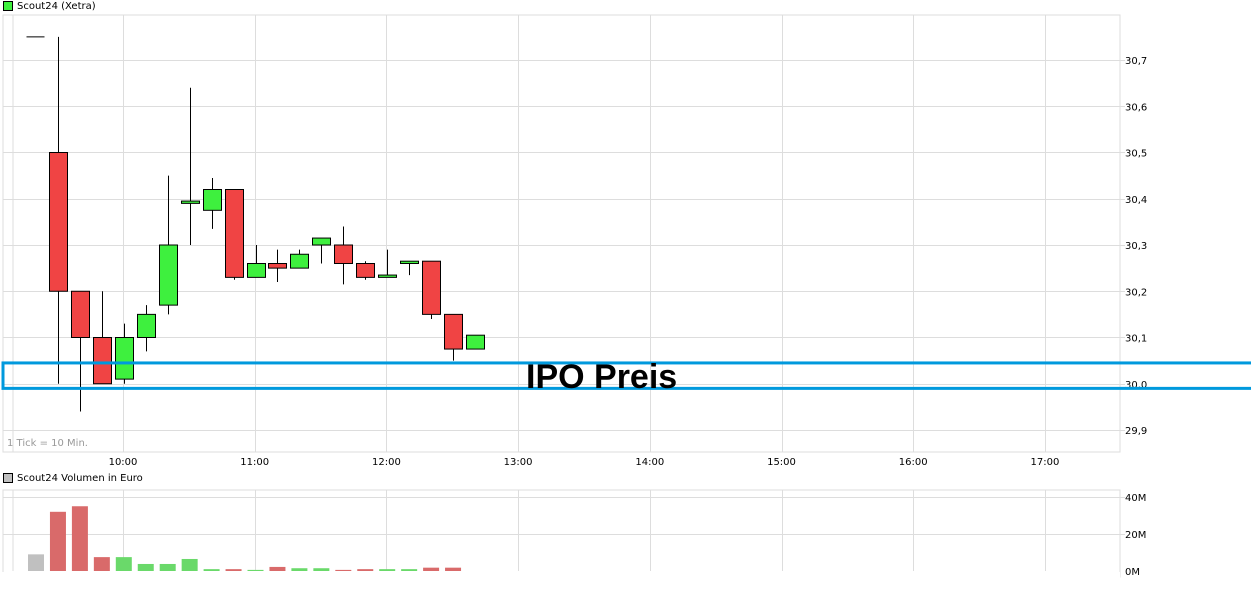 The image size is (1251, 596). I want to click on tick-interval-note: 1 Tick = 10 Min., so click(47, 443).